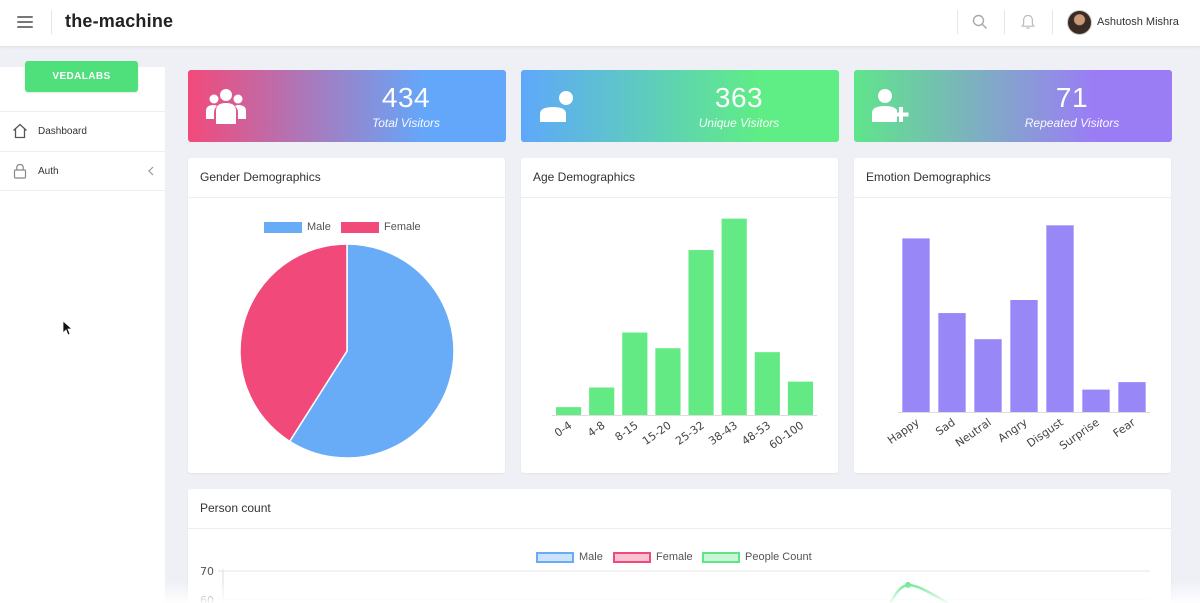 The width and height of the screenshot is (1200, 603). Describe the element at coordinates (988, 375) in the screenshot. I see `bar-neutral` at that location.